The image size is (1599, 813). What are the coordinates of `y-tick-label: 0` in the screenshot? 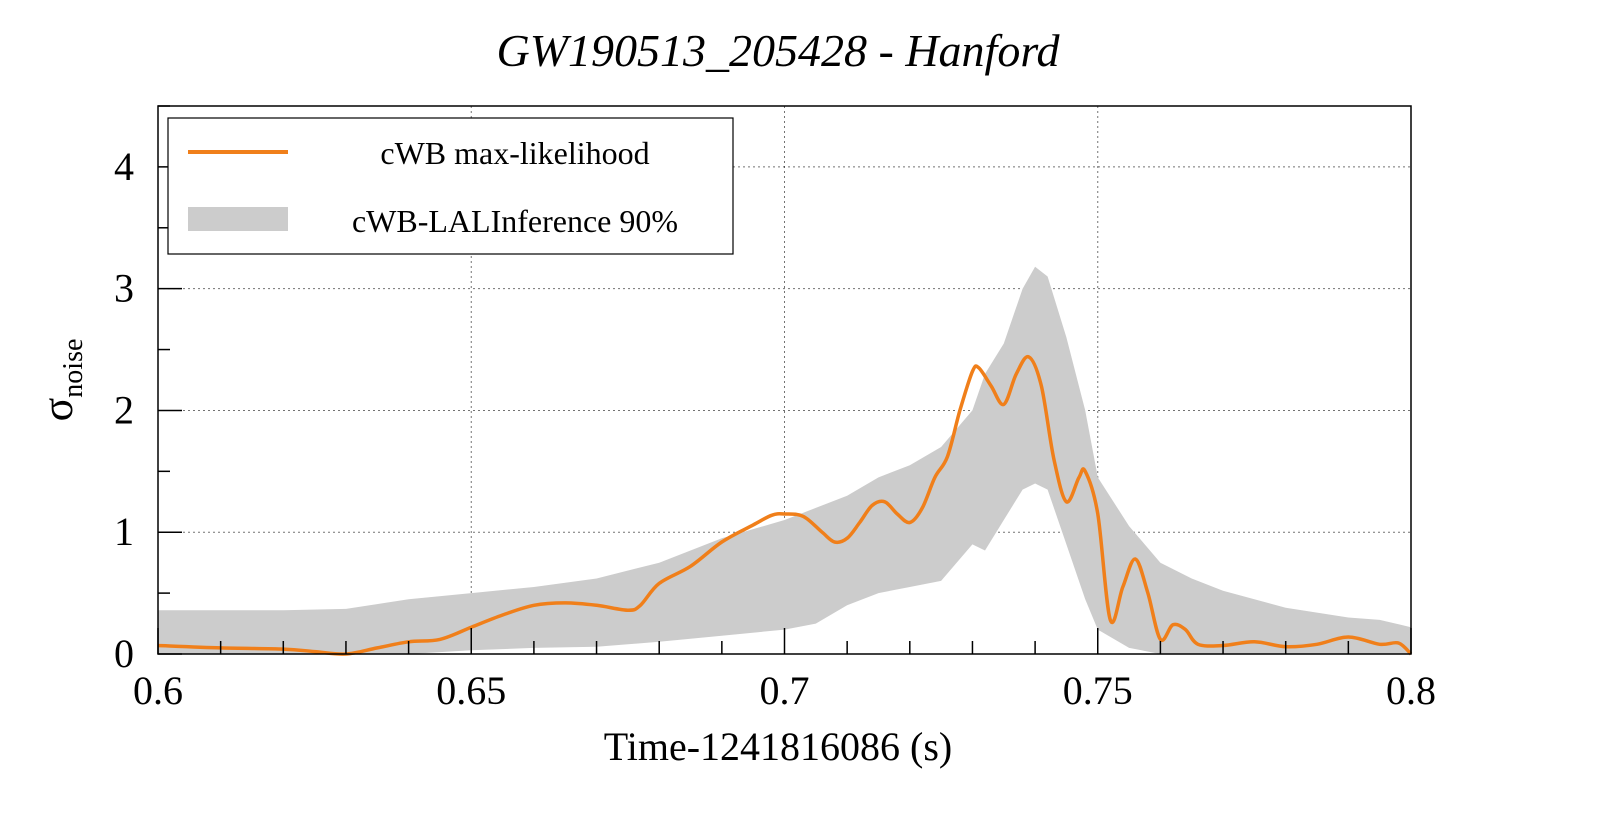 It's located at (124, 653).